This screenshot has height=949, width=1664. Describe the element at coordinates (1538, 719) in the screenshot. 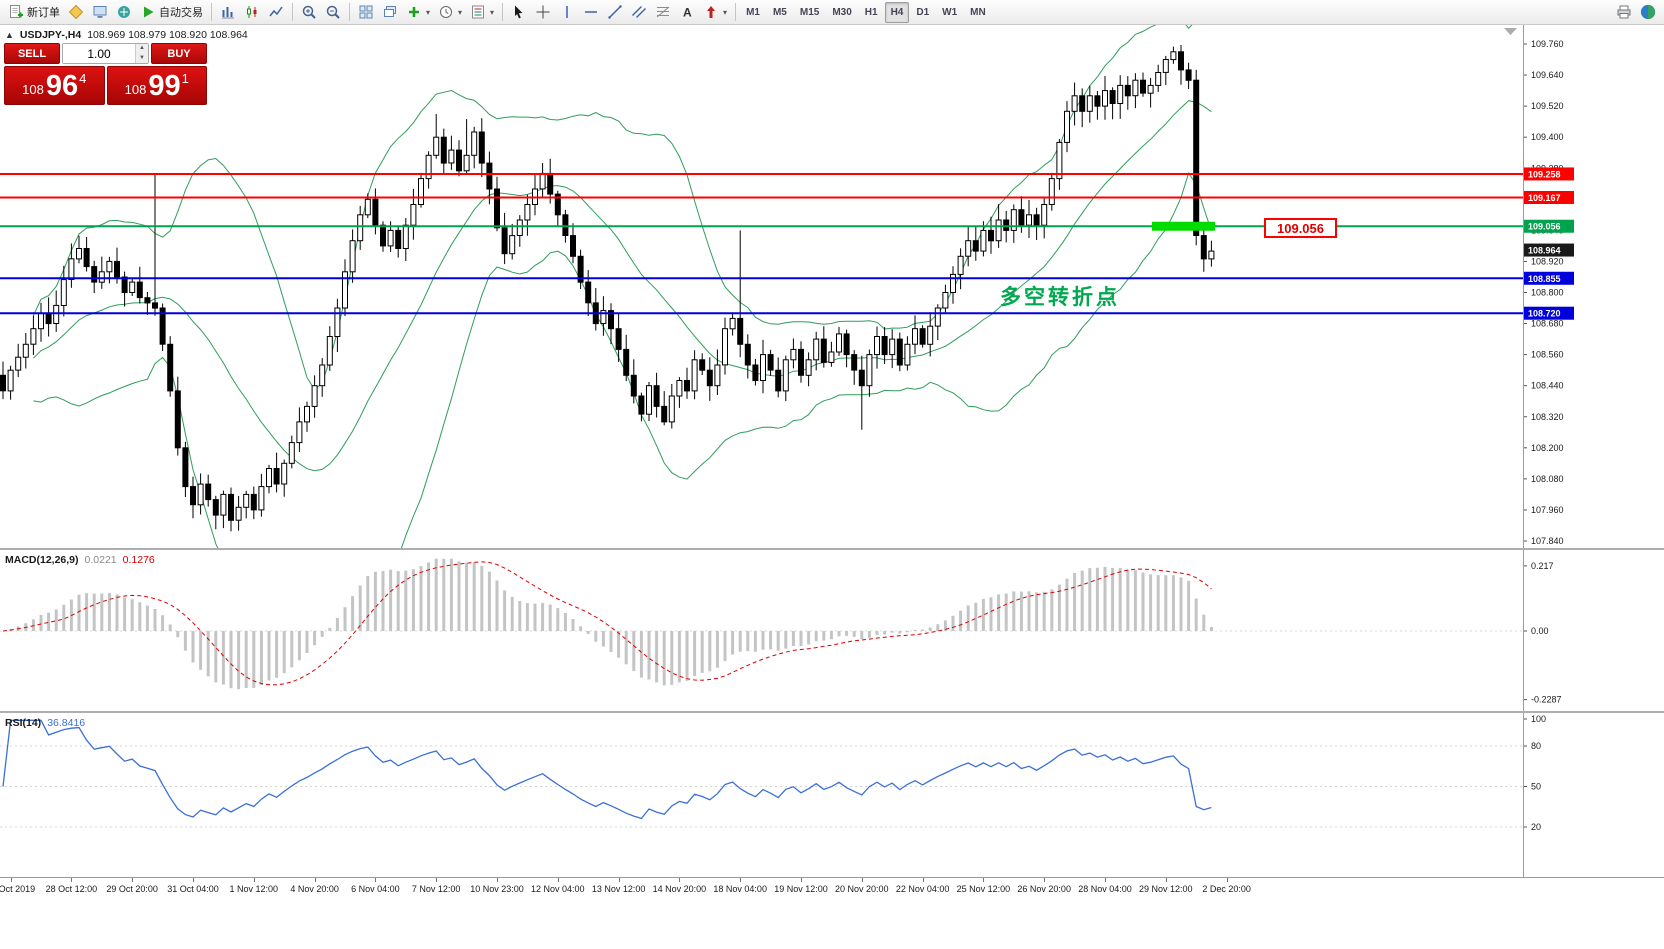

I see `rsi-tick-label: 100` at that location.